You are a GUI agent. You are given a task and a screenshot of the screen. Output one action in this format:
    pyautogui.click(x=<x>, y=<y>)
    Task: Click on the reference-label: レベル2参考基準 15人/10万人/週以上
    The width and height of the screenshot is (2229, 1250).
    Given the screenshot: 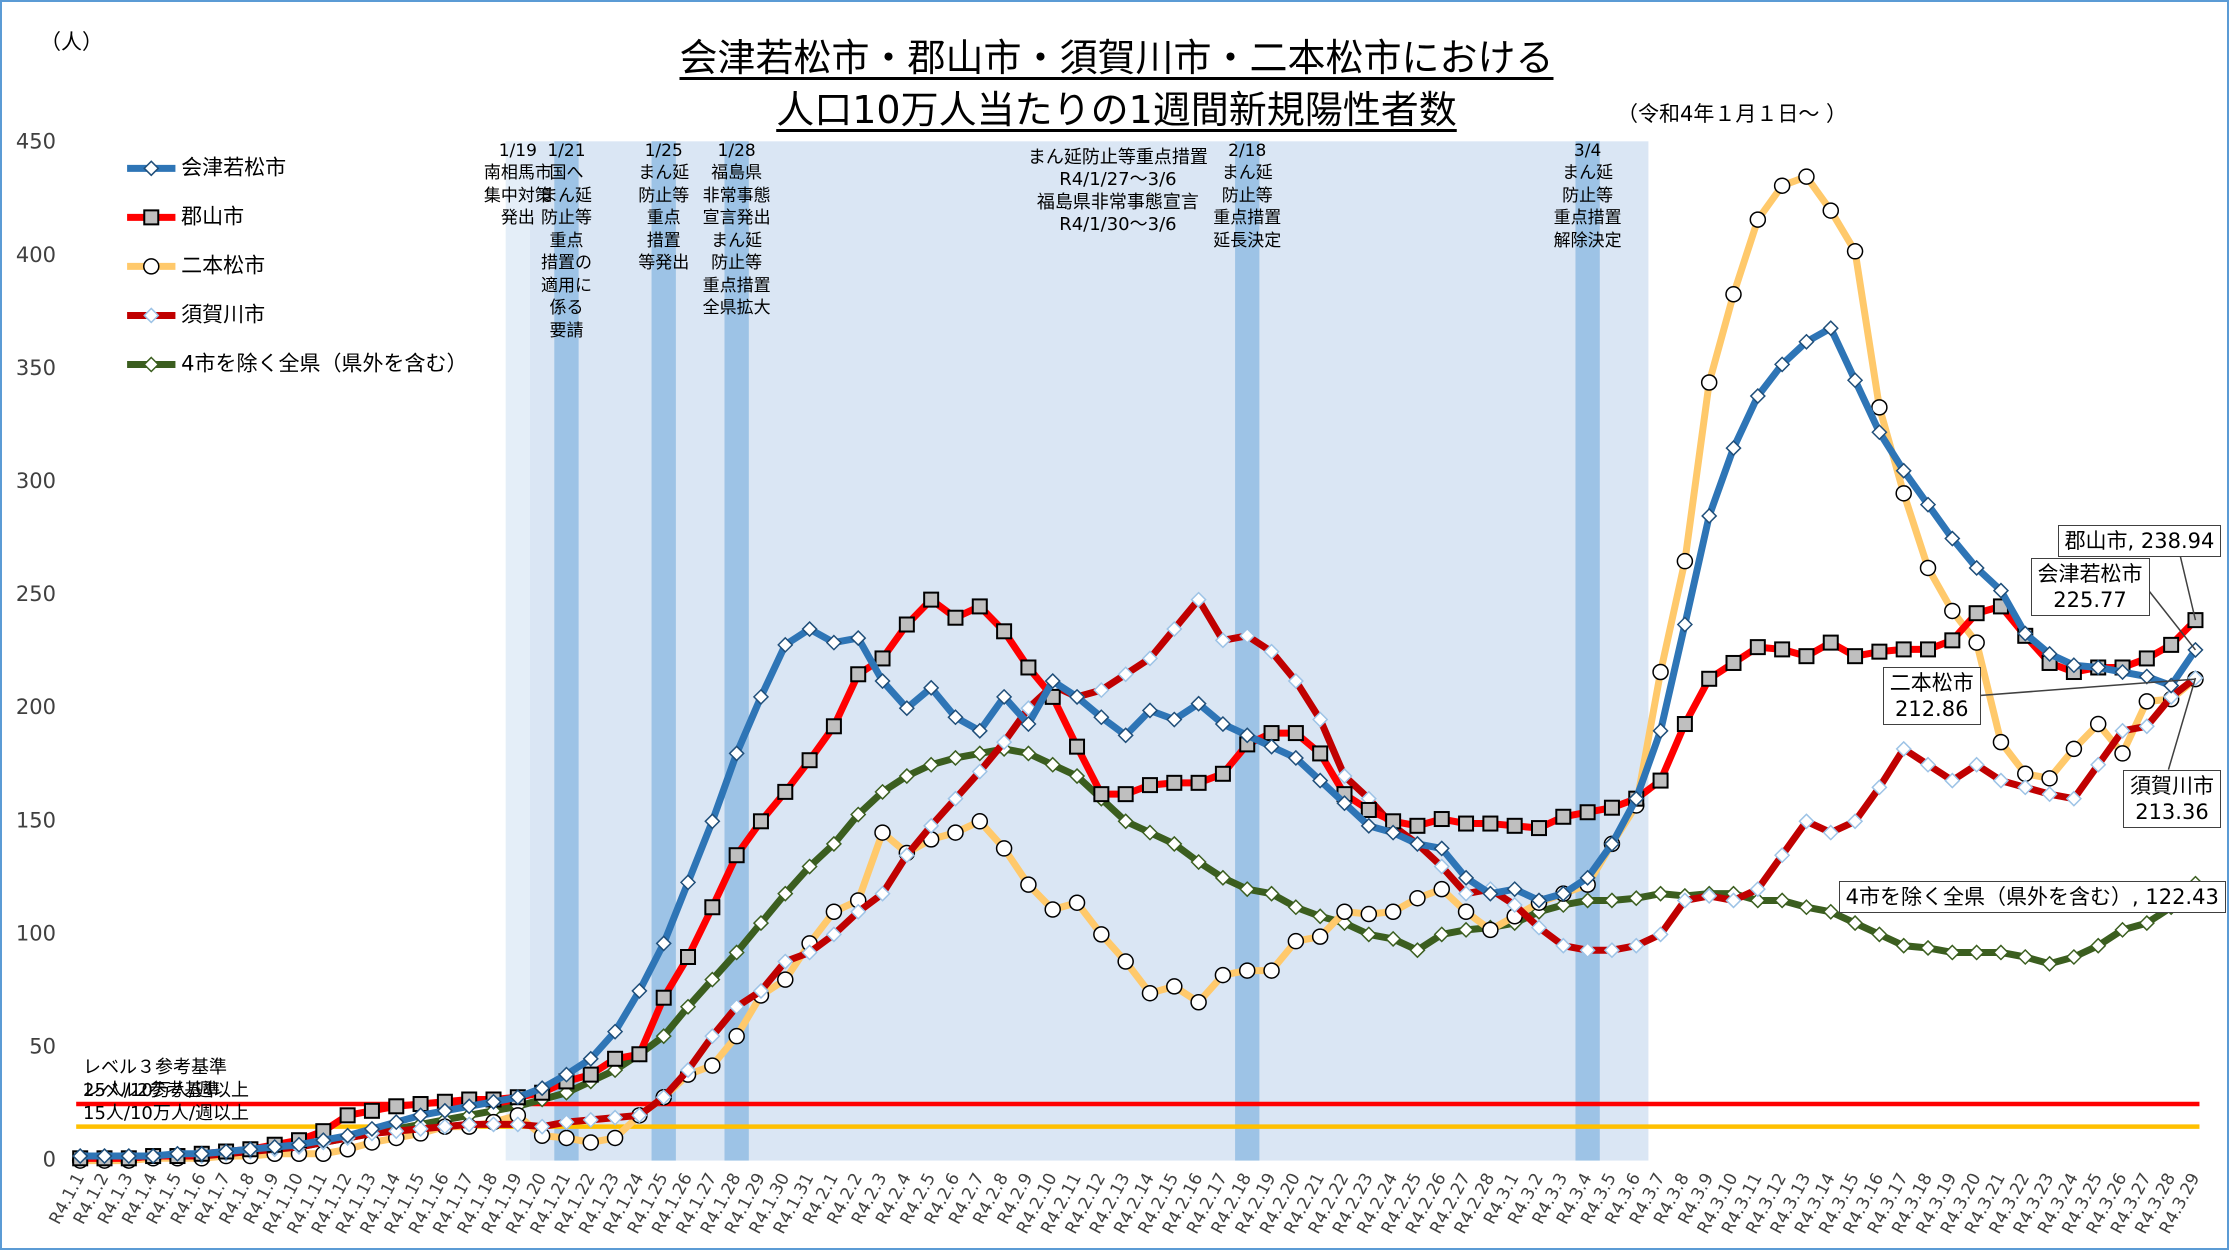 What is the action you would take?
    pyautogui.click(x=166, y=1101)
    